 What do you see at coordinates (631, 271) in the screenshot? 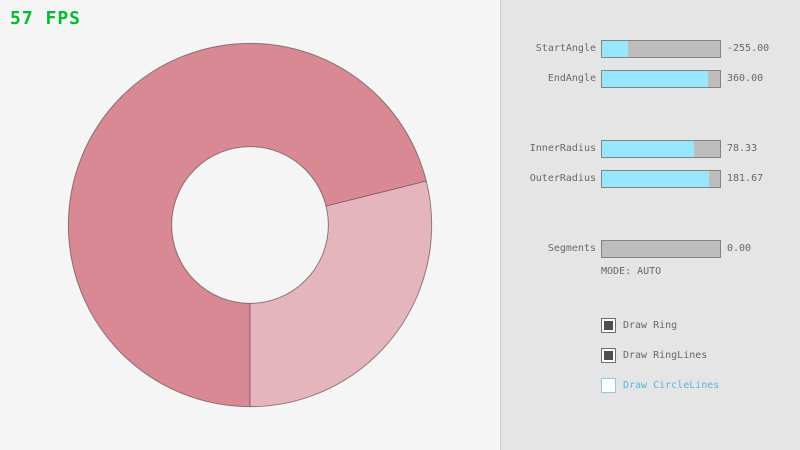
I see `segments-mode-label: MODE: AUTO` at bounding box center [631, 271].